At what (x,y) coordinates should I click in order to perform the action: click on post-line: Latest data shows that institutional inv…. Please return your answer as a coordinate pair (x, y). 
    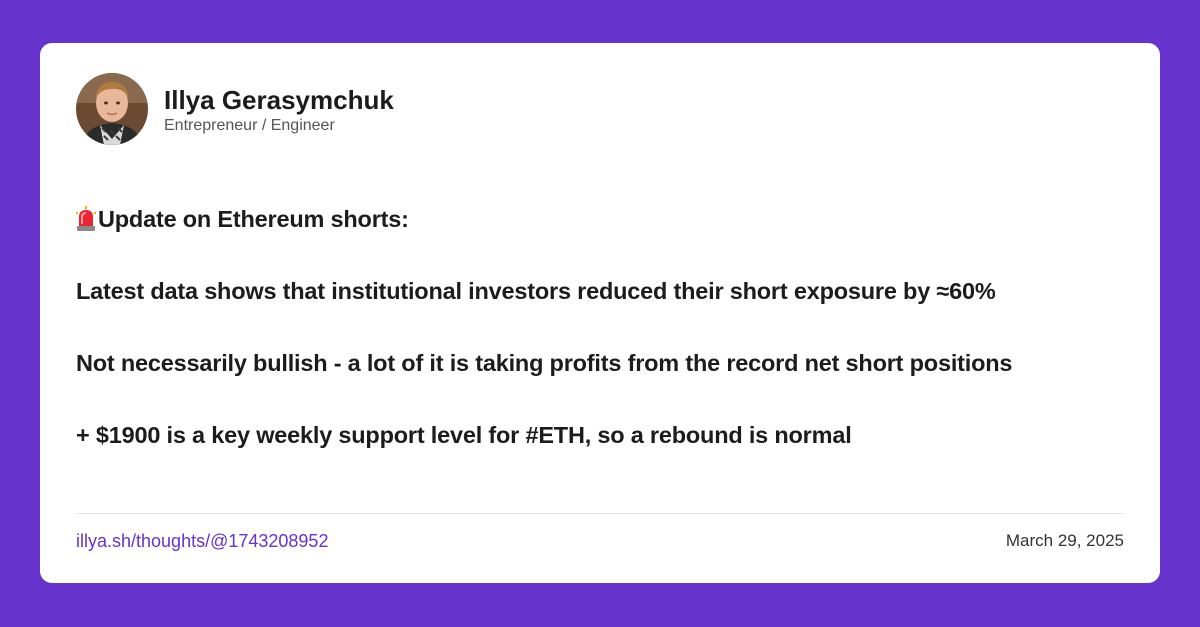
    Looking at the image, I should click on (606, 291).